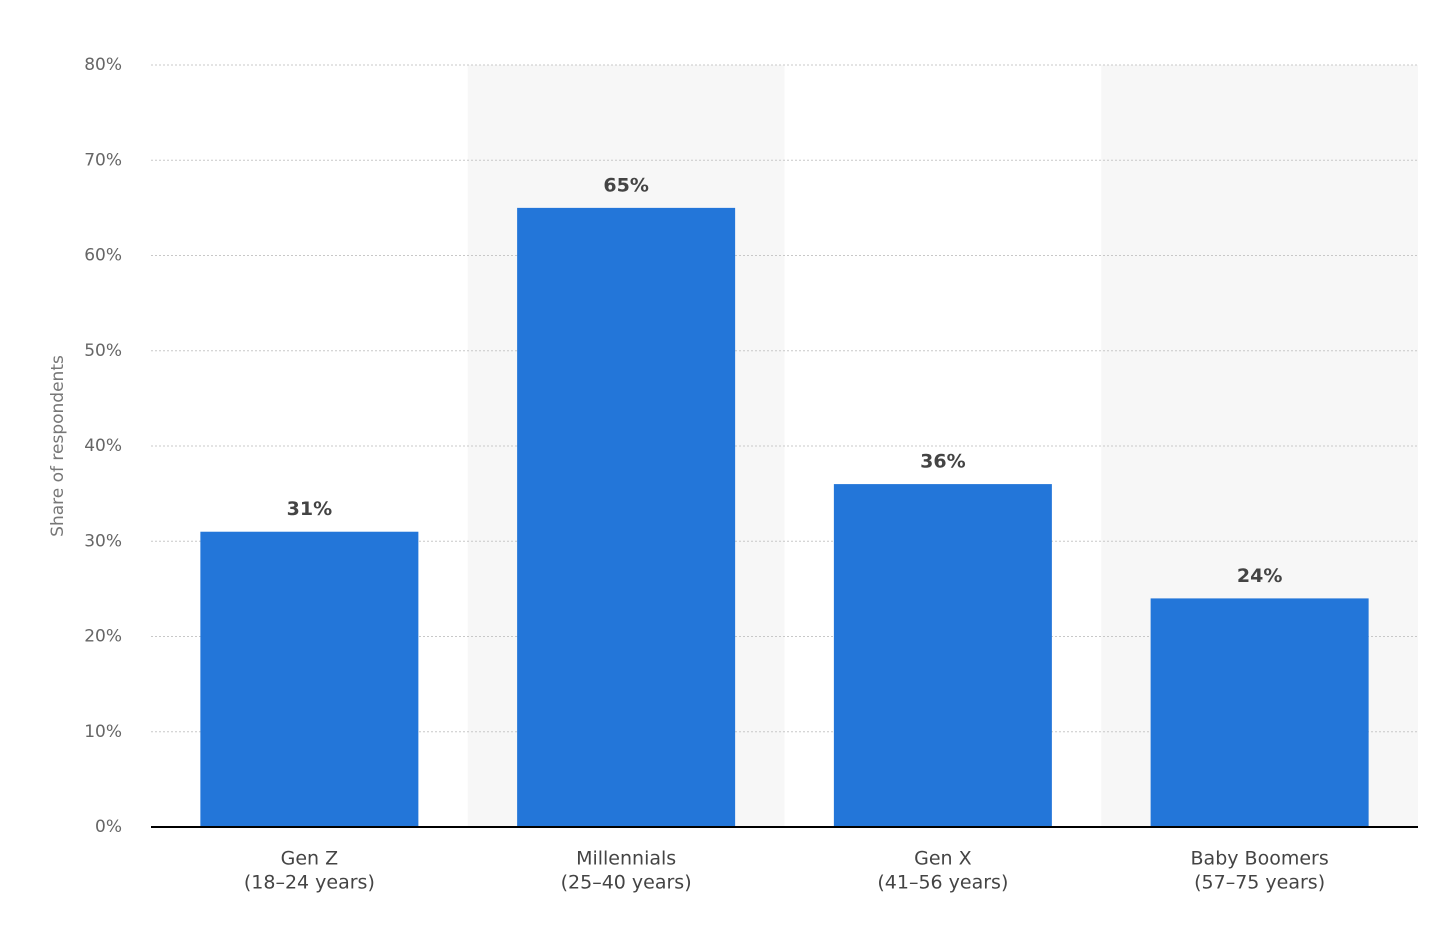 The width and height of the screenshot is (1442, 936). What do you see at coordinates (626, 859) in the screenshot?
I see `x-tick-label: Millennials` at bounding box center [626, 859].